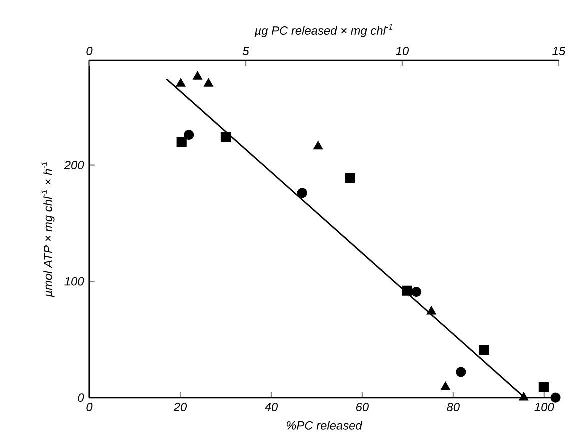 Image resolution: width=570 pixels, height=445 pixels. I want to click on x-tick-label: 0, so click(89, 407).